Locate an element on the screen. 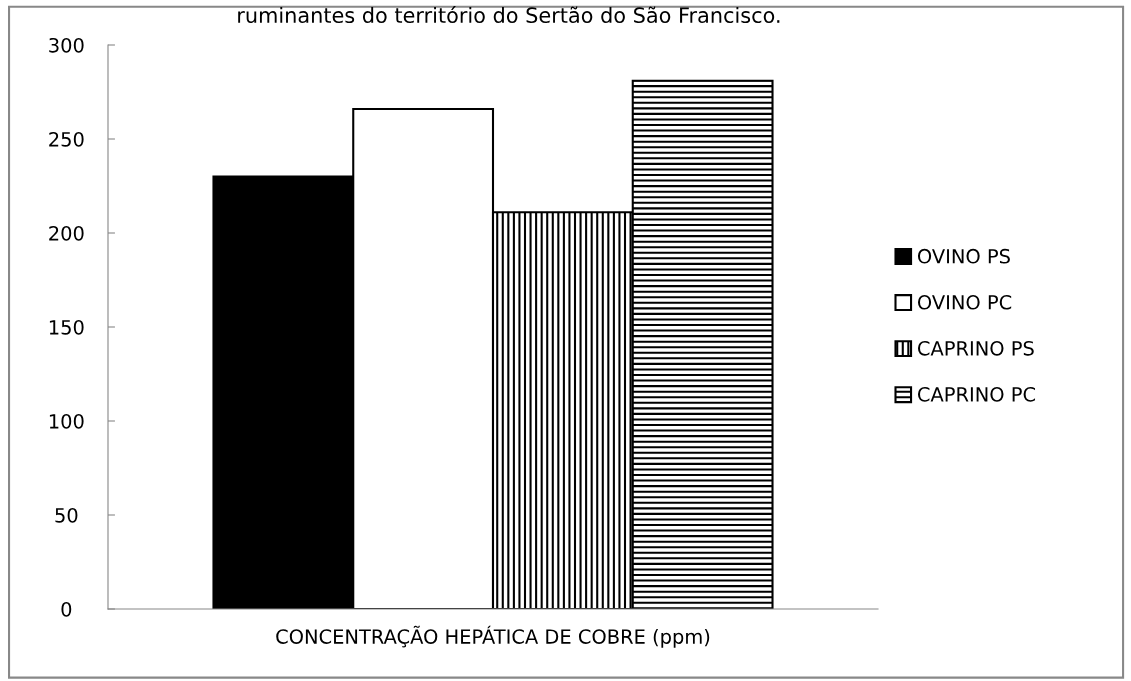 The image size is (1131, 681). x-tick-label: CONCENTRAÇÃO HEPÁTICA DE COBRE (ppm) is located at coordinates (493, 636).